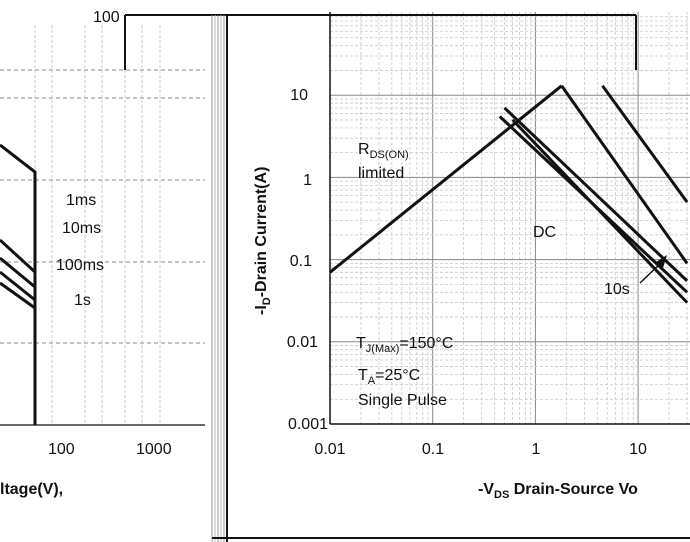 This screenshot has width=690, height=542. Describe the element at coordinates (361, 343) in the screenshot. I see `tj-main: T` at that location.